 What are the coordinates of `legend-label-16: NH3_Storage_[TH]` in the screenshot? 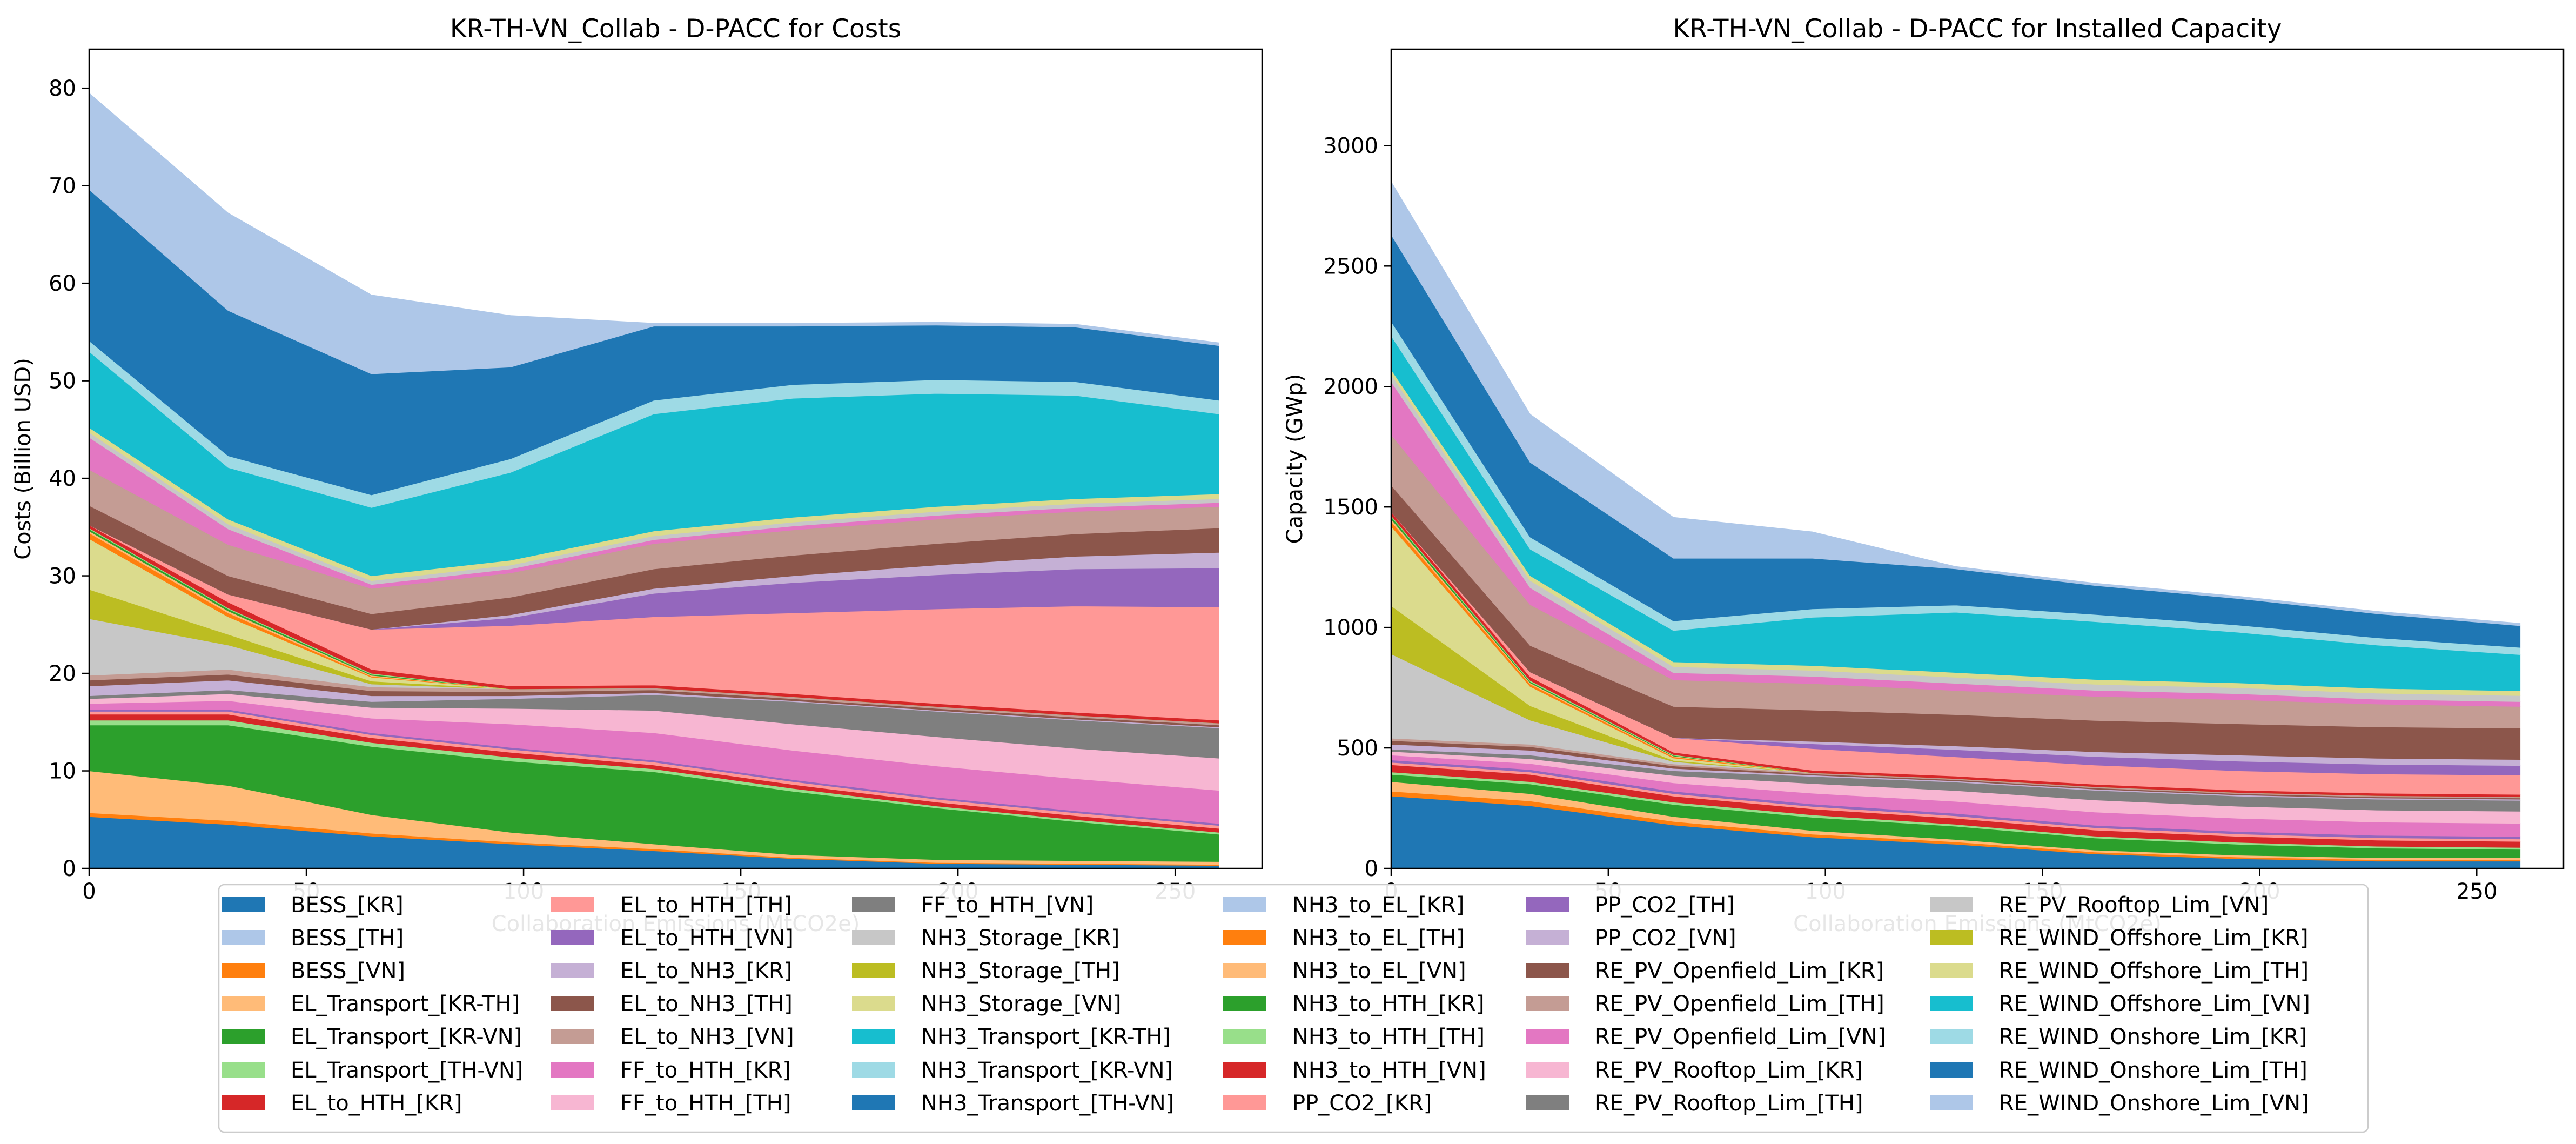 It's located at (1020, 972).